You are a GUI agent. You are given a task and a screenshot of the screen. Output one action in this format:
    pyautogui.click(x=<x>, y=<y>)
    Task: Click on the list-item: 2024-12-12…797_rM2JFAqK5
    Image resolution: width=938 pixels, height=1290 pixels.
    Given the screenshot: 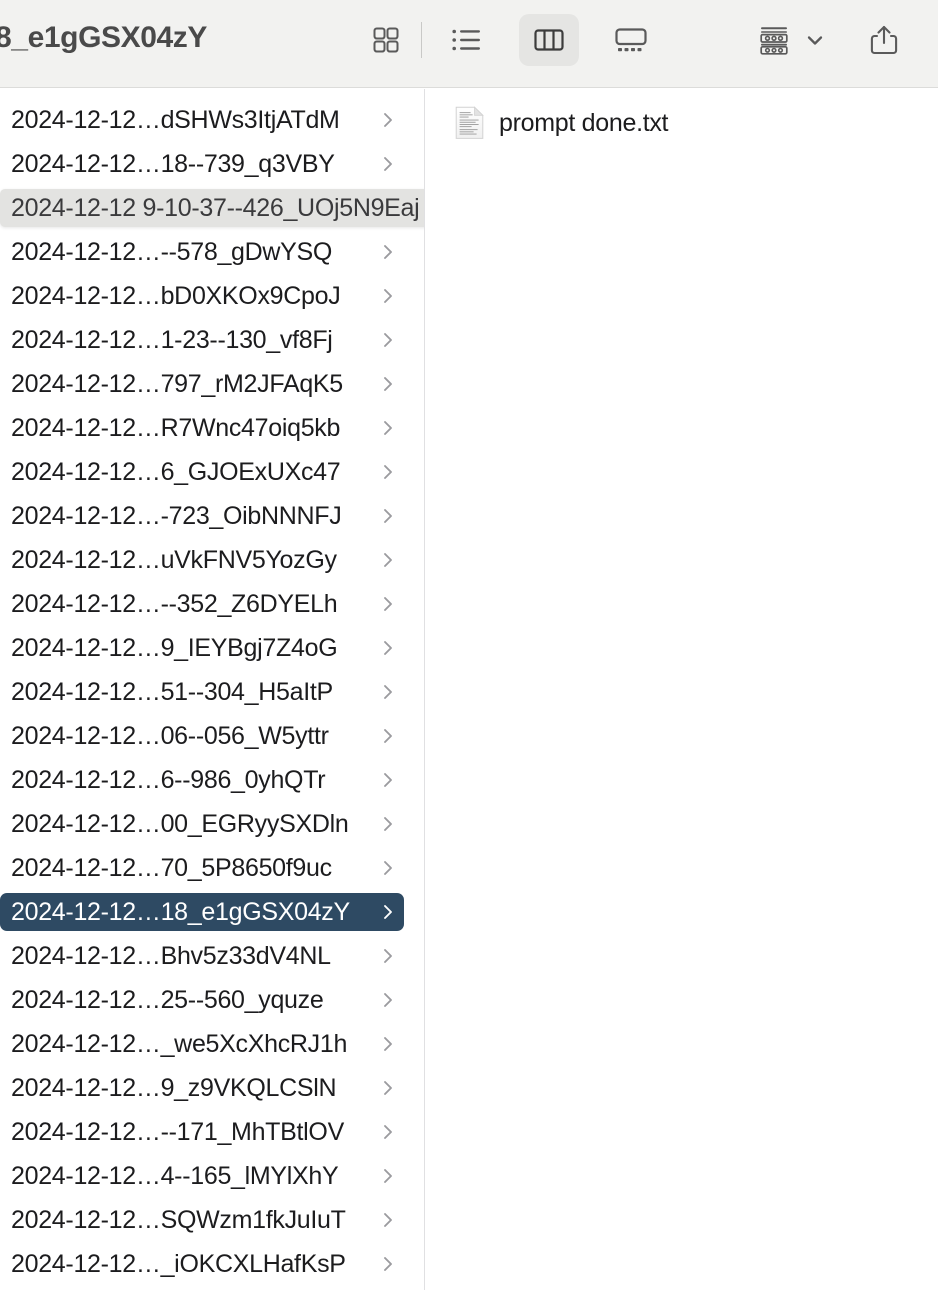 What is the action you would take?
    pyautogui.click(x=202, y=384)
    